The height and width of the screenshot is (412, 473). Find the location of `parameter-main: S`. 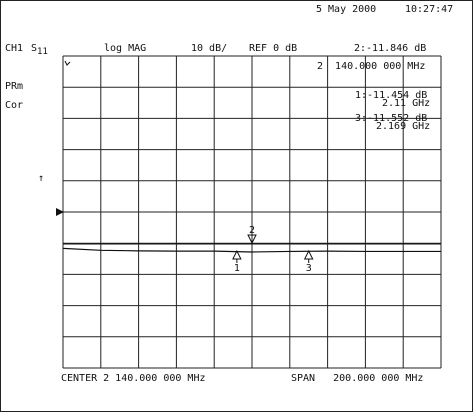

parameter-main: S is located at coordinates (34, 48).